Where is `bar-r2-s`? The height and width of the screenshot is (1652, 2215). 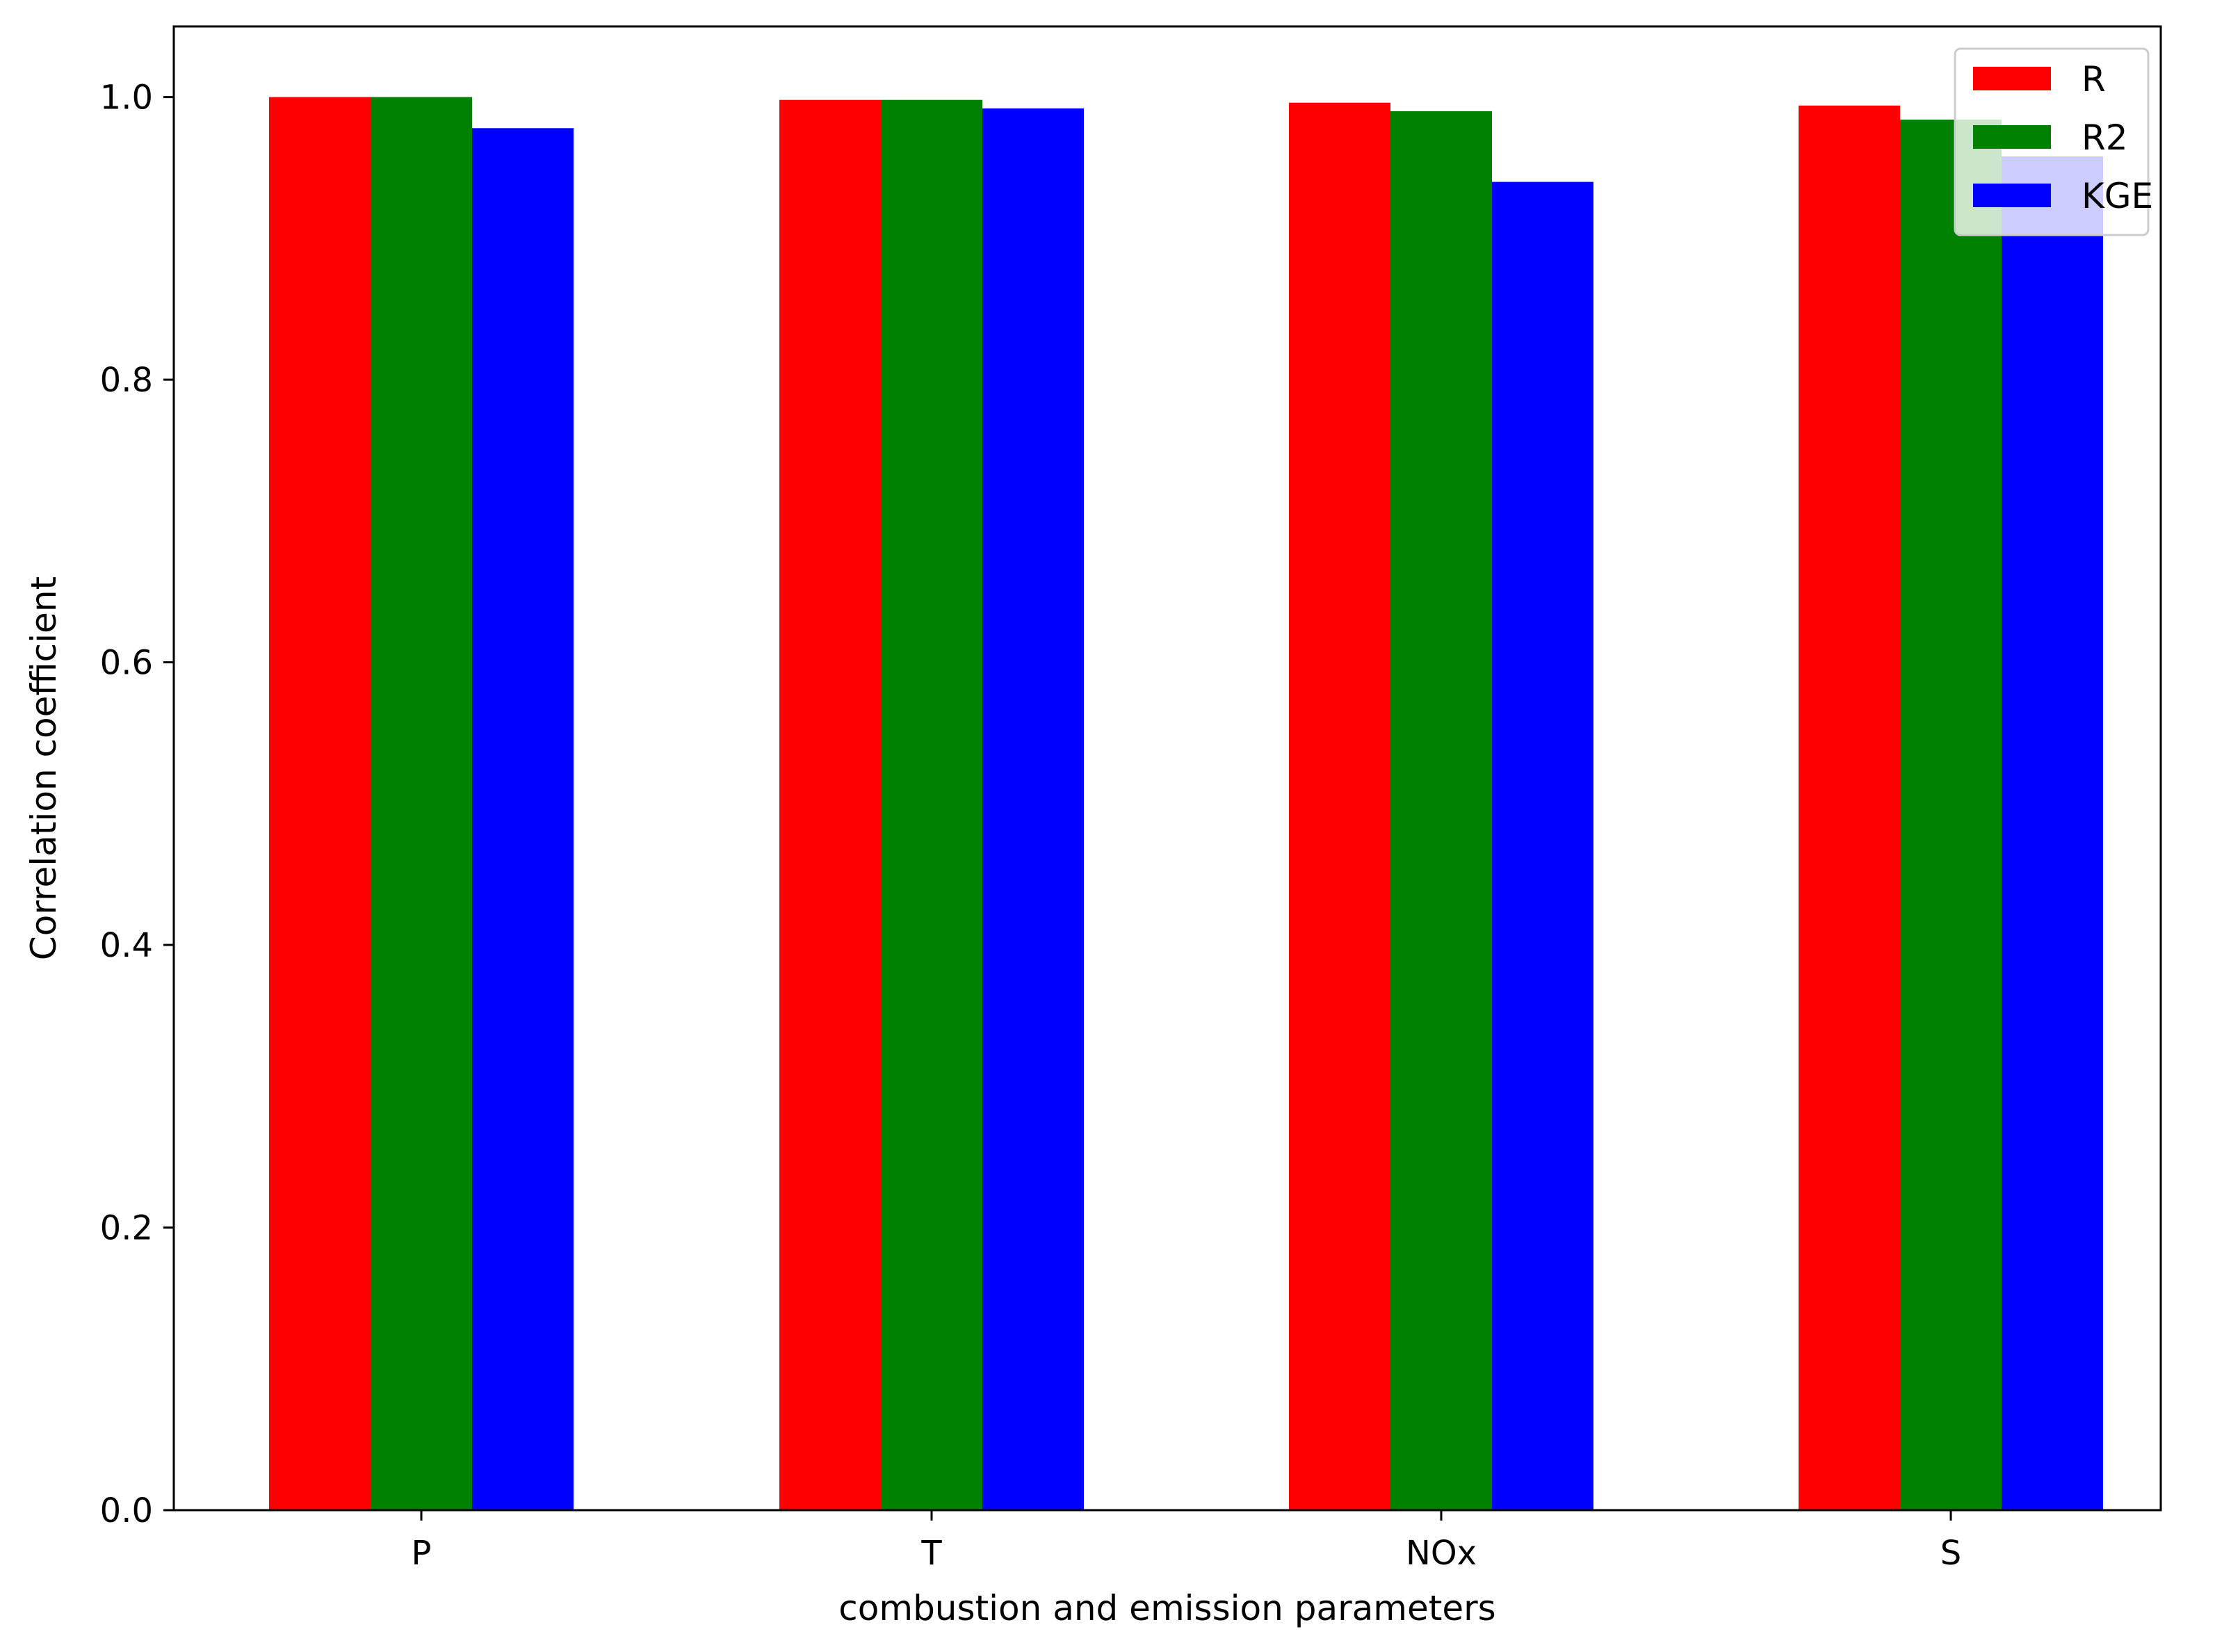 bar-r2-s is located at coordinates (1951, 815).